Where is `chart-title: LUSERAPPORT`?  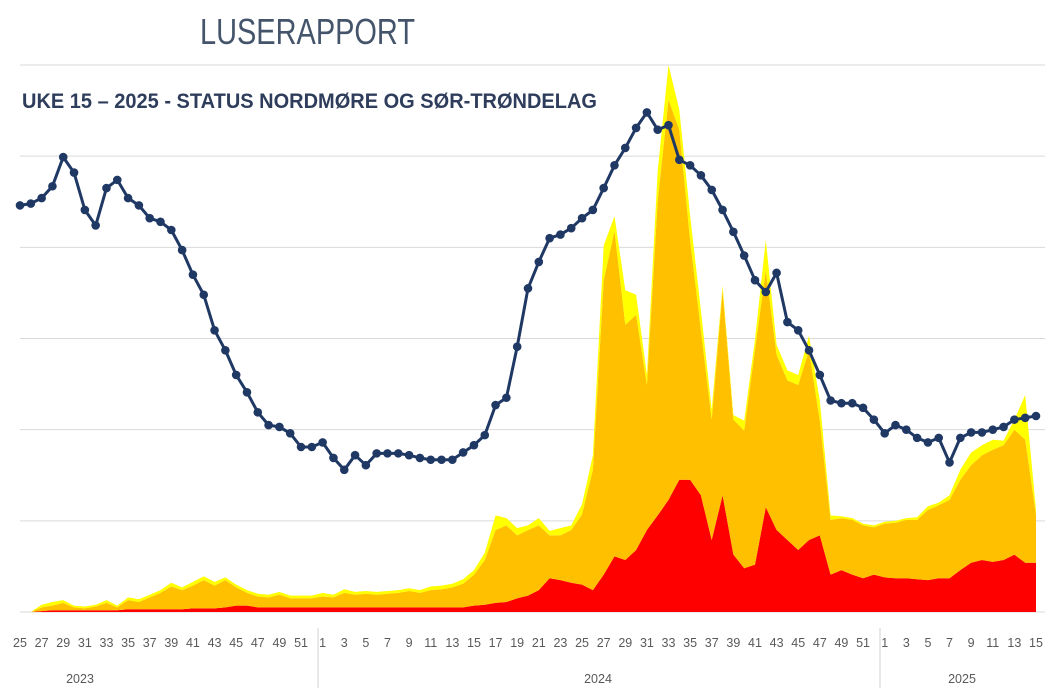
chart-title: LUSERAPPORT is located at coordinates (307, 31).